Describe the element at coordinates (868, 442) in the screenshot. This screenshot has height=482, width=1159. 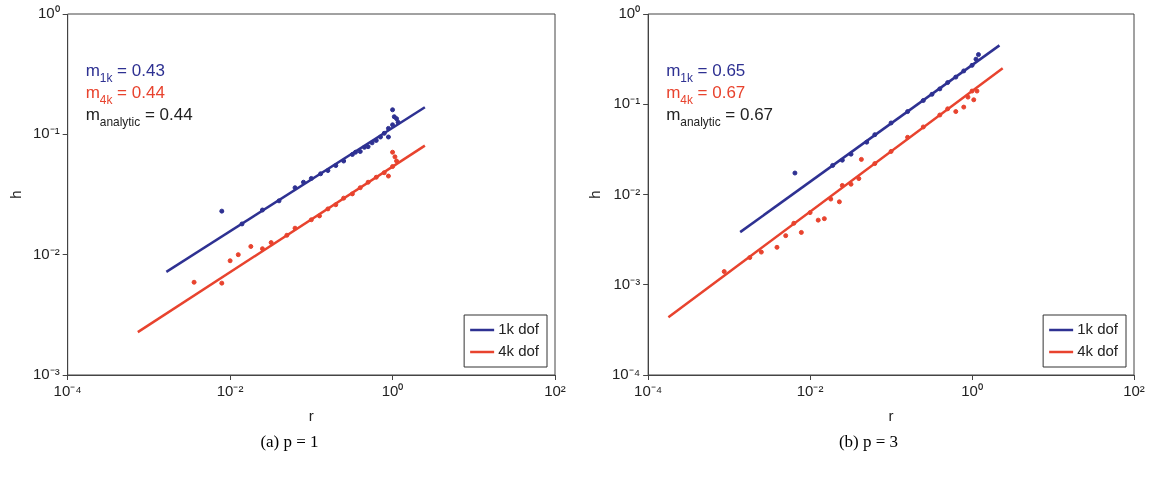
I see `text: (b) p = 3` at that location.